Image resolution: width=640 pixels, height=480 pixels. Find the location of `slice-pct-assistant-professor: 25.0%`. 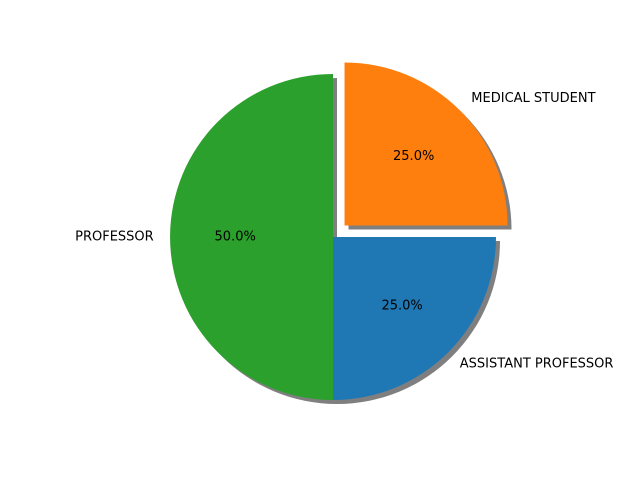

slice-pct-assistant-professor: 25.0% is located at coordinates (401, 306).